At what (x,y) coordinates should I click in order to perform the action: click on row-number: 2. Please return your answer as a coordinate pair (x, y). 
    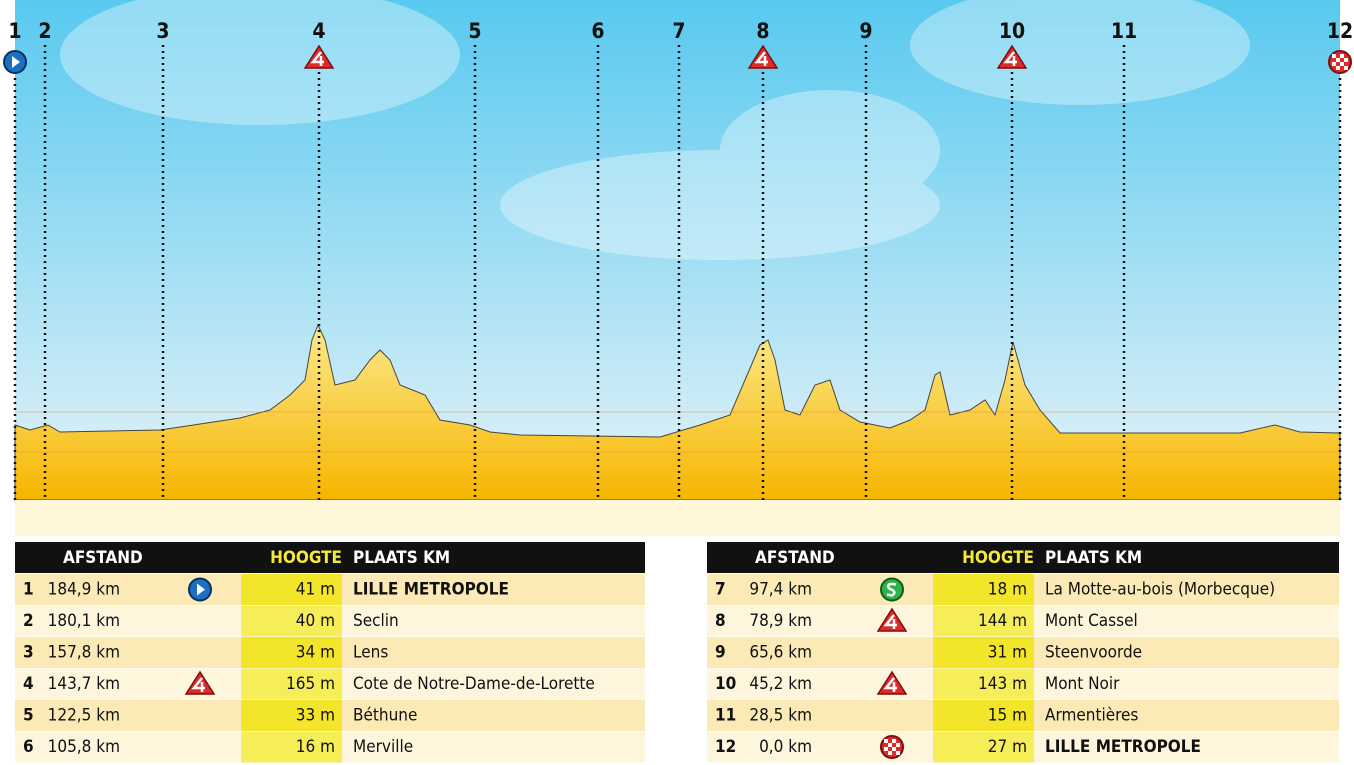
    Looking at the image, I should click on (28, 621).